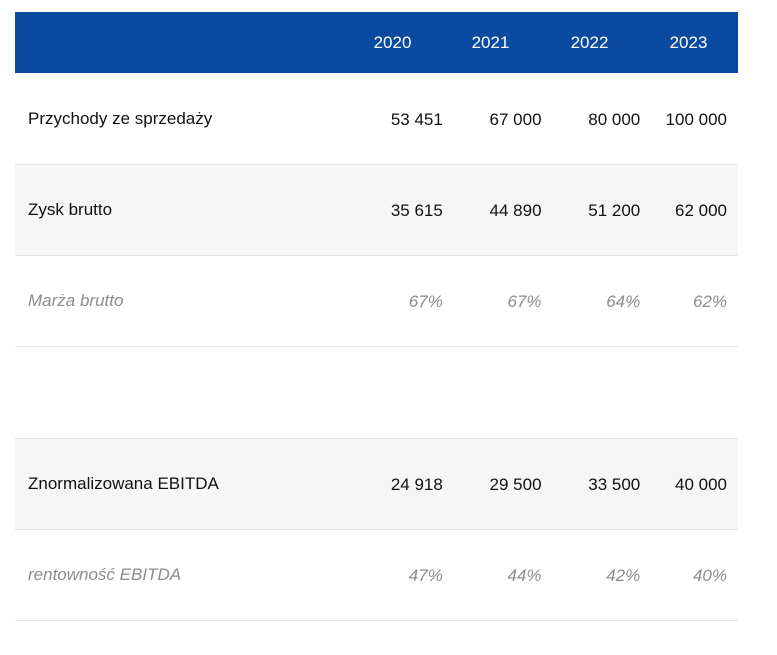 This screenshot has height=655, width=777. What do you see at coordinates (589, 42) in the screenshot?
I see `header-year-2022: 2022` at bounding box center [589, 42].